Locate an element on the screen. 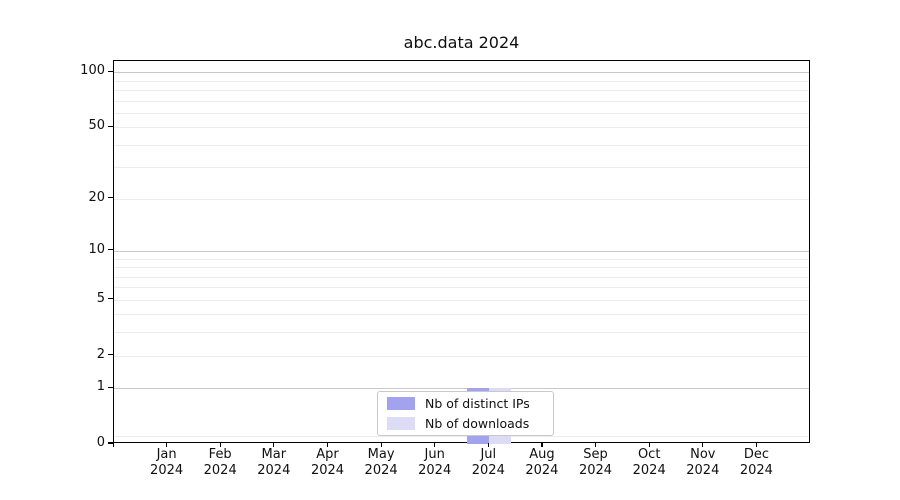 This screenshot has width=900, height=500. y-tick-label: 100 is located at coordinates (92, 71).